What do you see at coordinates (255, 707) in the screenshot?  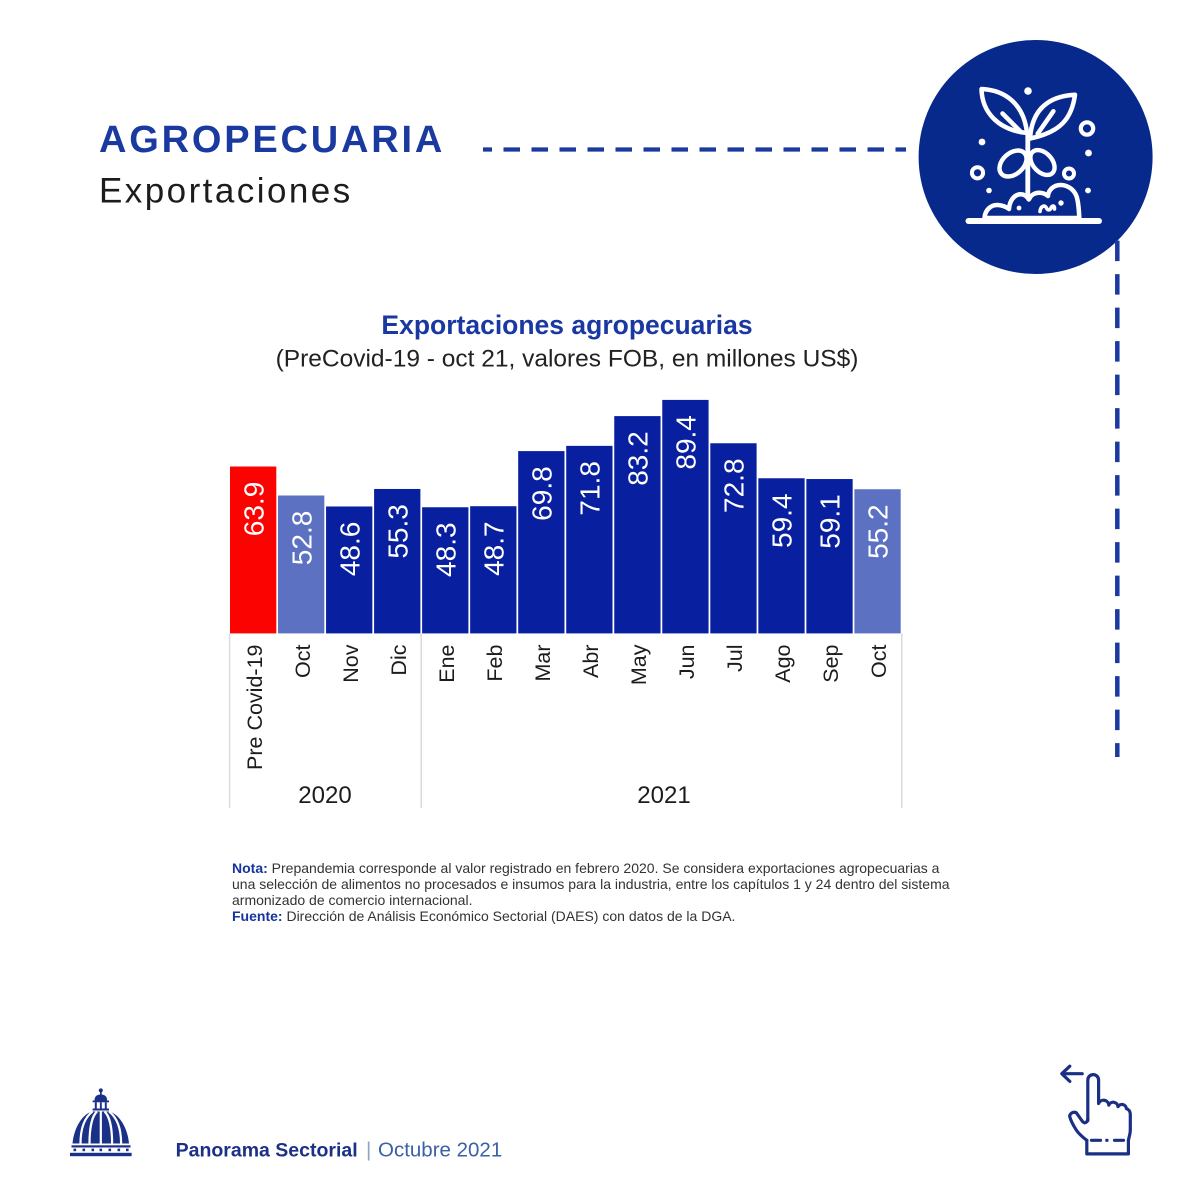 I see `svg-text: Pre Covid-19` at bounding box center [255, 707].